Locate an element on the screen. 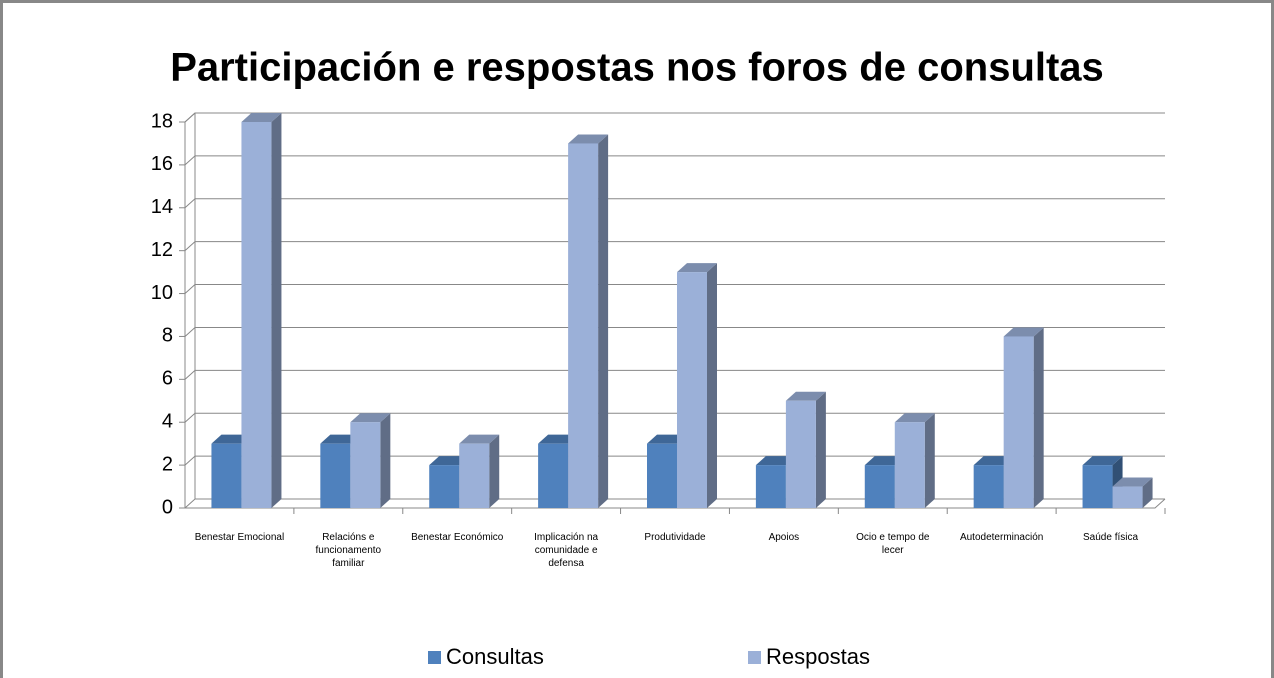  x-tick-label: Apoios is located at coordinates (784, 537).